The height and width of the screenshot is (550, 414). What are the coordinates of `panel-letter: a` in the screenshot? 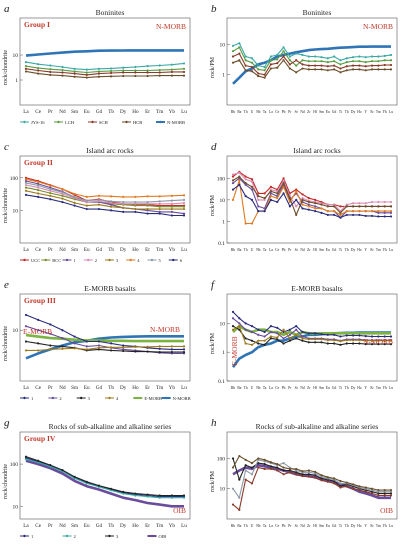 It's located at (7, 9).